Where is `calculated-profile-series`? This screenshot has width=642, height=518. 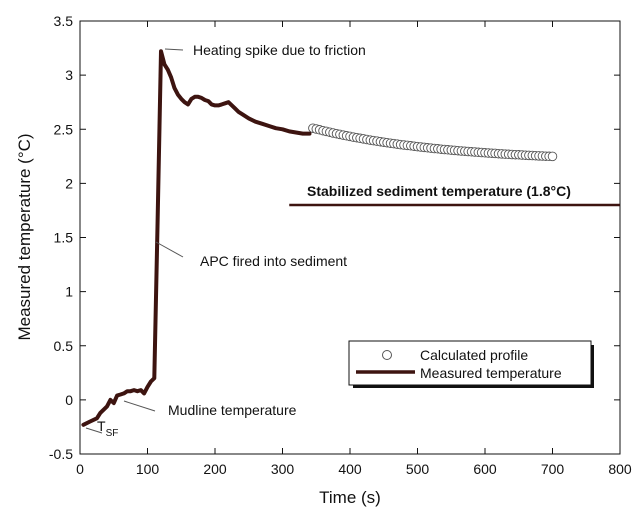
calculated-profile-series is located at coordinates (433, 142).